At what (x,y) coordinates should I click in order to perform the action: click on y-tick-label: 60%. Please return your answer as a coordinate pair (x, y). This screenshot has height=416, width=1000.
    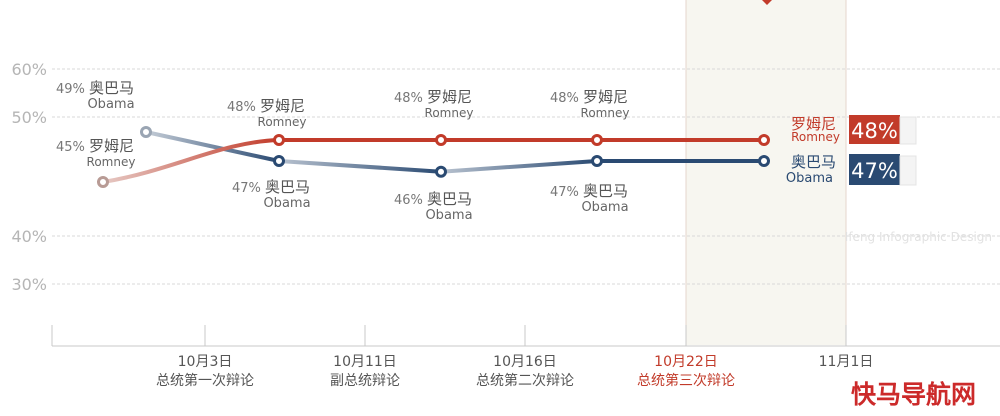
    Looking at the image, I should click on (29, 69).